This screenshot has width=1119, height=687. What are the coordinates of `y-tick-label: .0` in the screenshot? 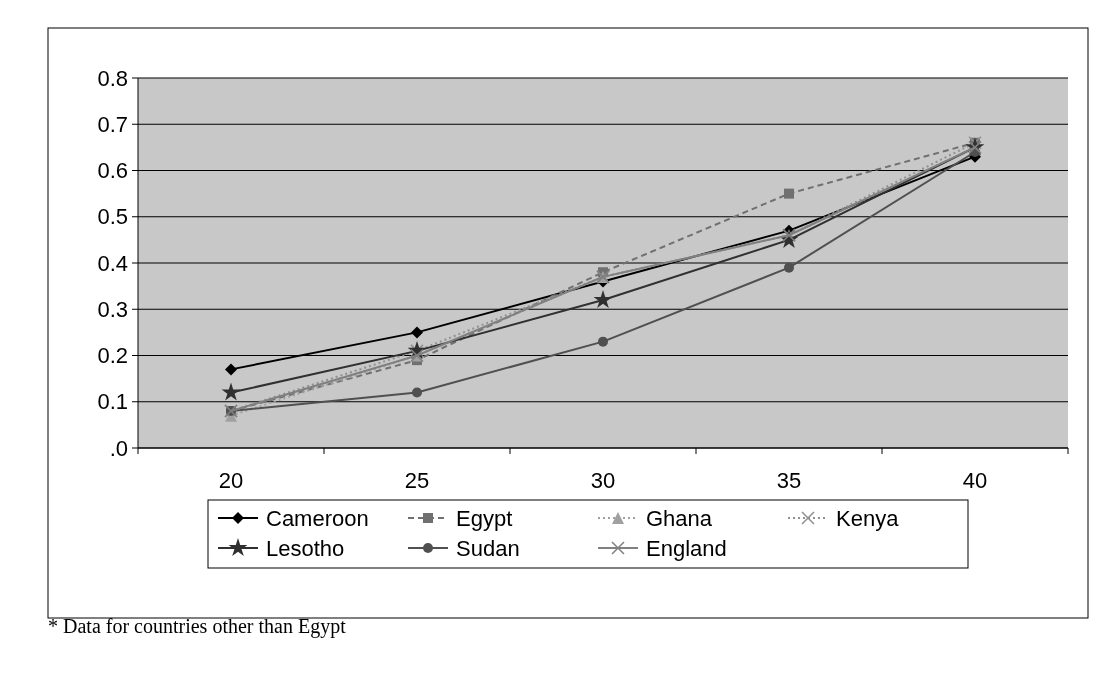 It's located at (118, 448).